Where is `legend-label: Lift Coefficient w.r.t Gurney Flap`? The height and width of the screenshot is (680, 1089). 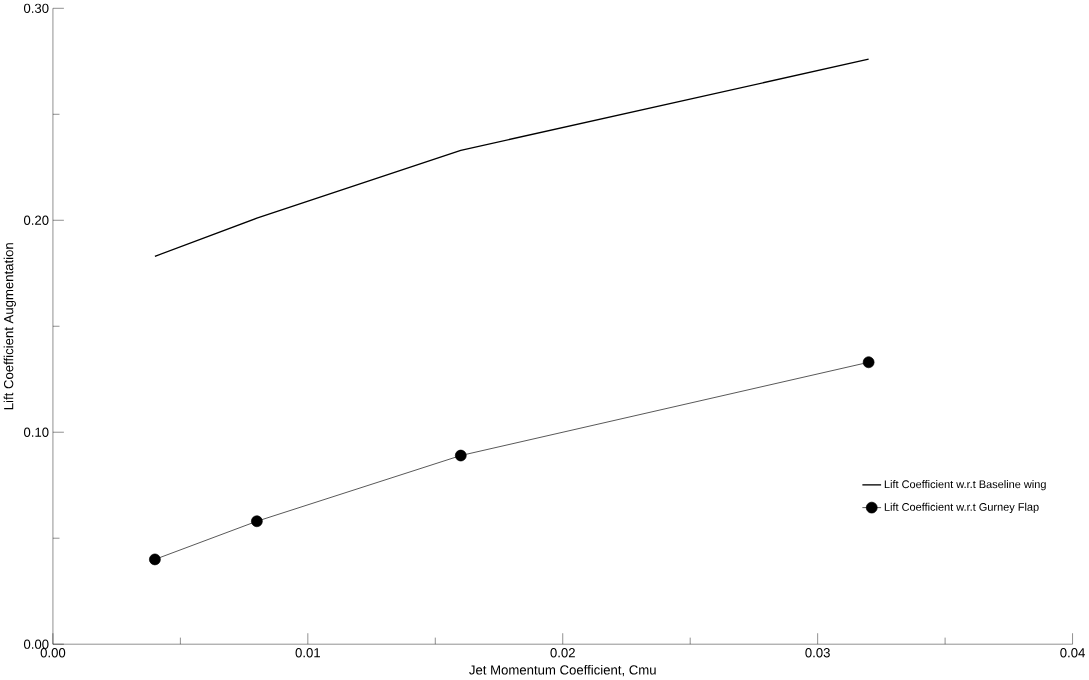
legend-label: Lift Coefficient w.r.t Gurney Flap is located at coordinates (961, 508).